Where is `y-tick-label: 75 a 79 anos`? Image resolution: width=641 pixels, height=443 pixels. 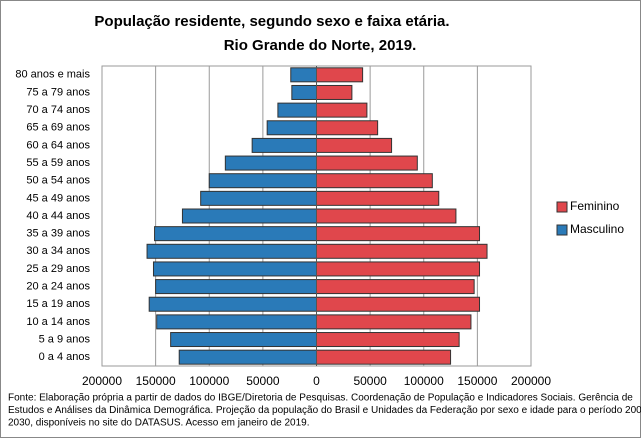
y-tick-label: 75 a 79 anos is located at coordinates (58, 92).